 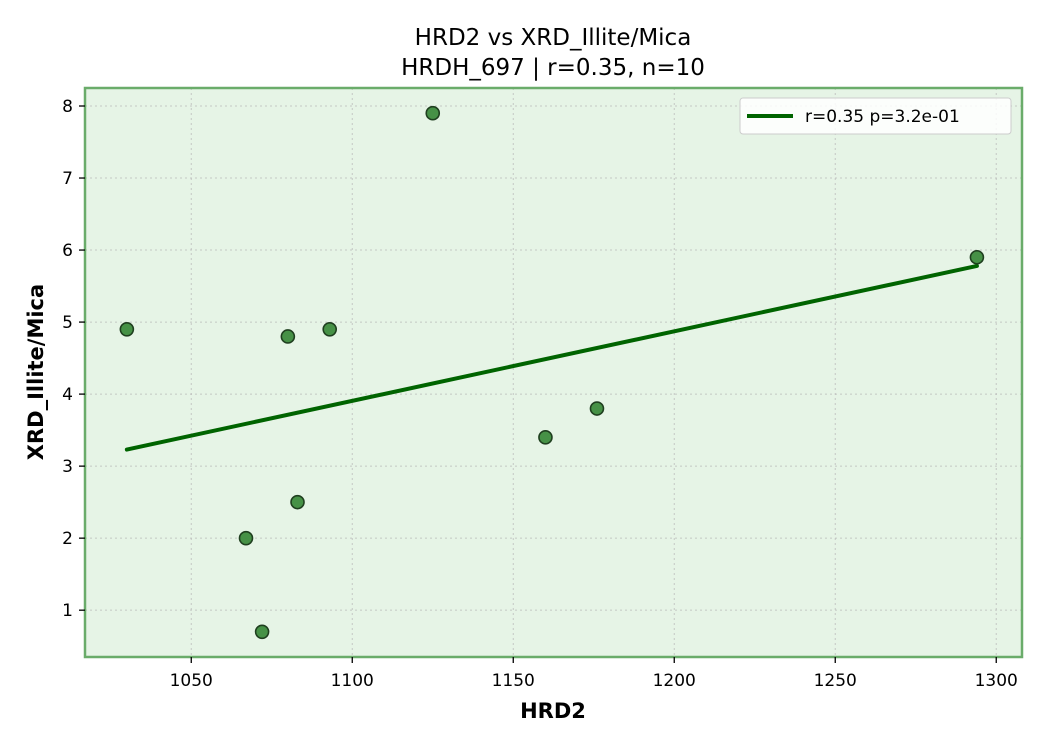 I want to click on legend: r=0.35 p=3.2e-01, so click(x=875, y=116).